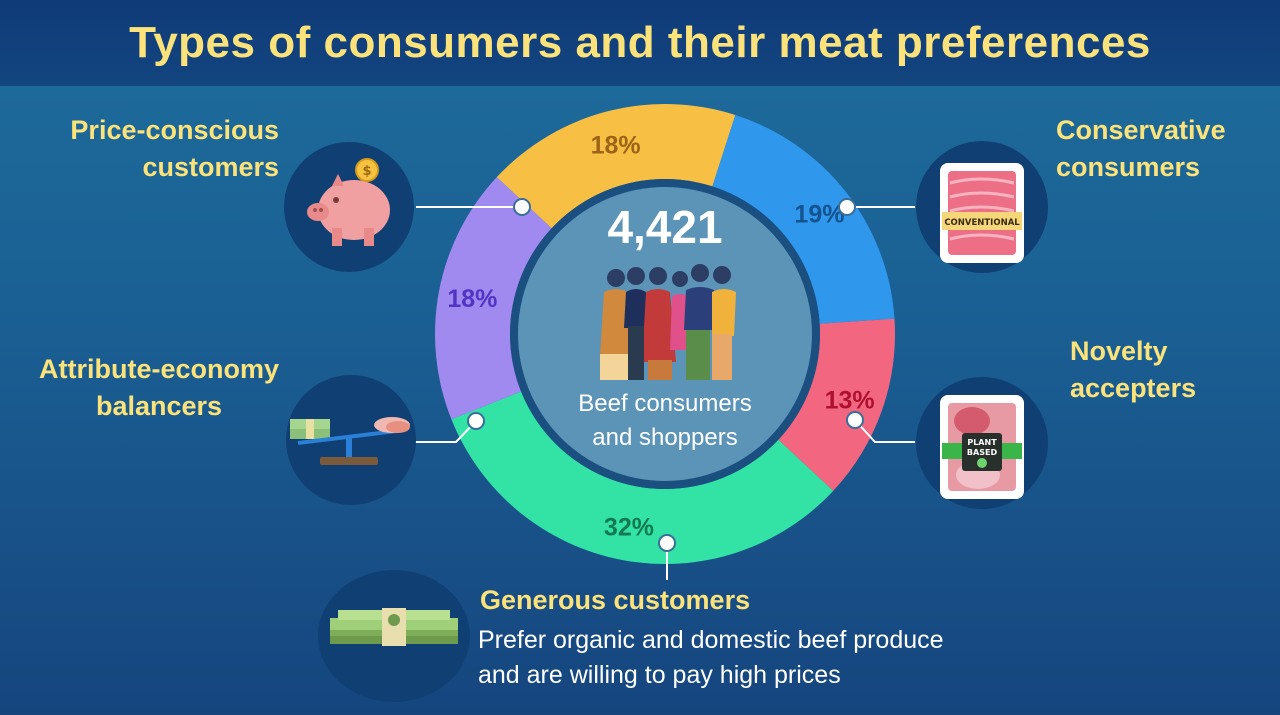  Describe the element at coordinates (667, 543) in the screenshot. I see `marker-generous` at that location.